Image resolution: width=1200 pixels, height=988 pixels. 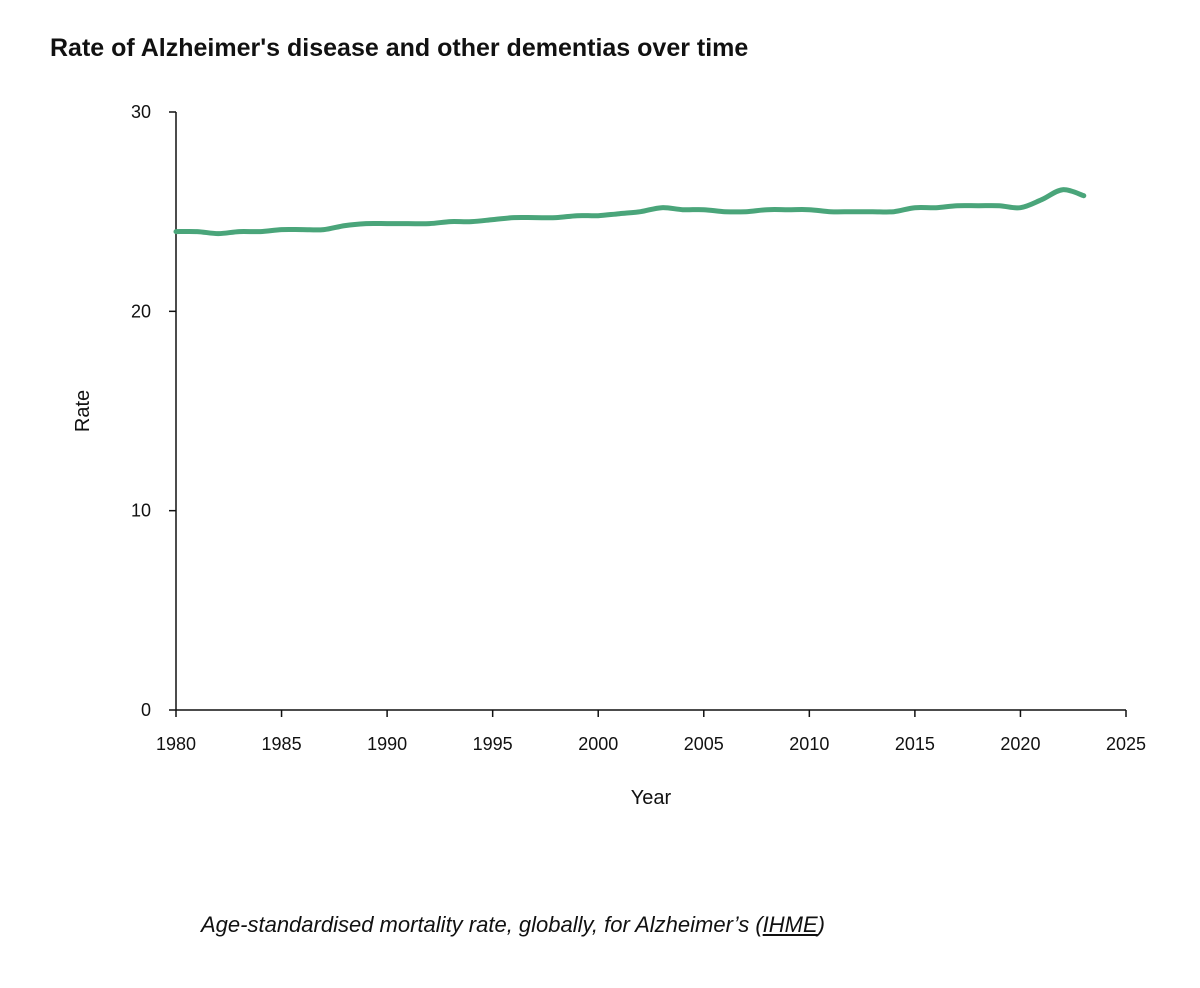 I want to click on x-tick-label: 2005, so click(x=704, y=744).